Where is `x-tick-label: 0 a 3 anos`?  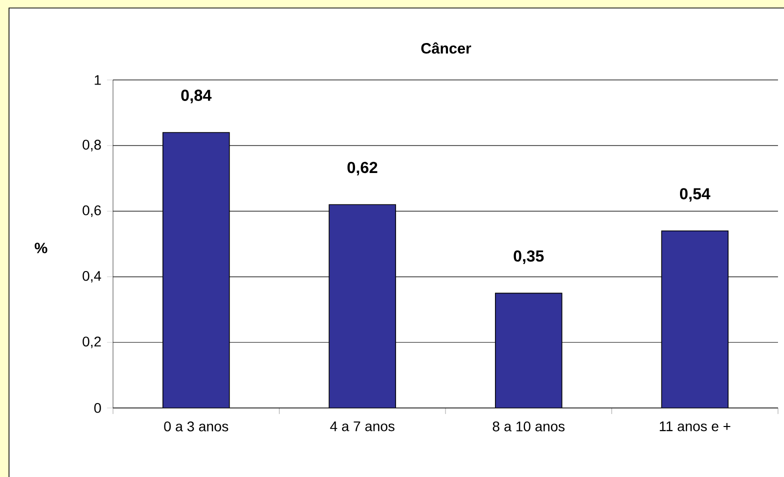 x-tick-label: 0 a 3 anos is located at coordinates (196, 426).